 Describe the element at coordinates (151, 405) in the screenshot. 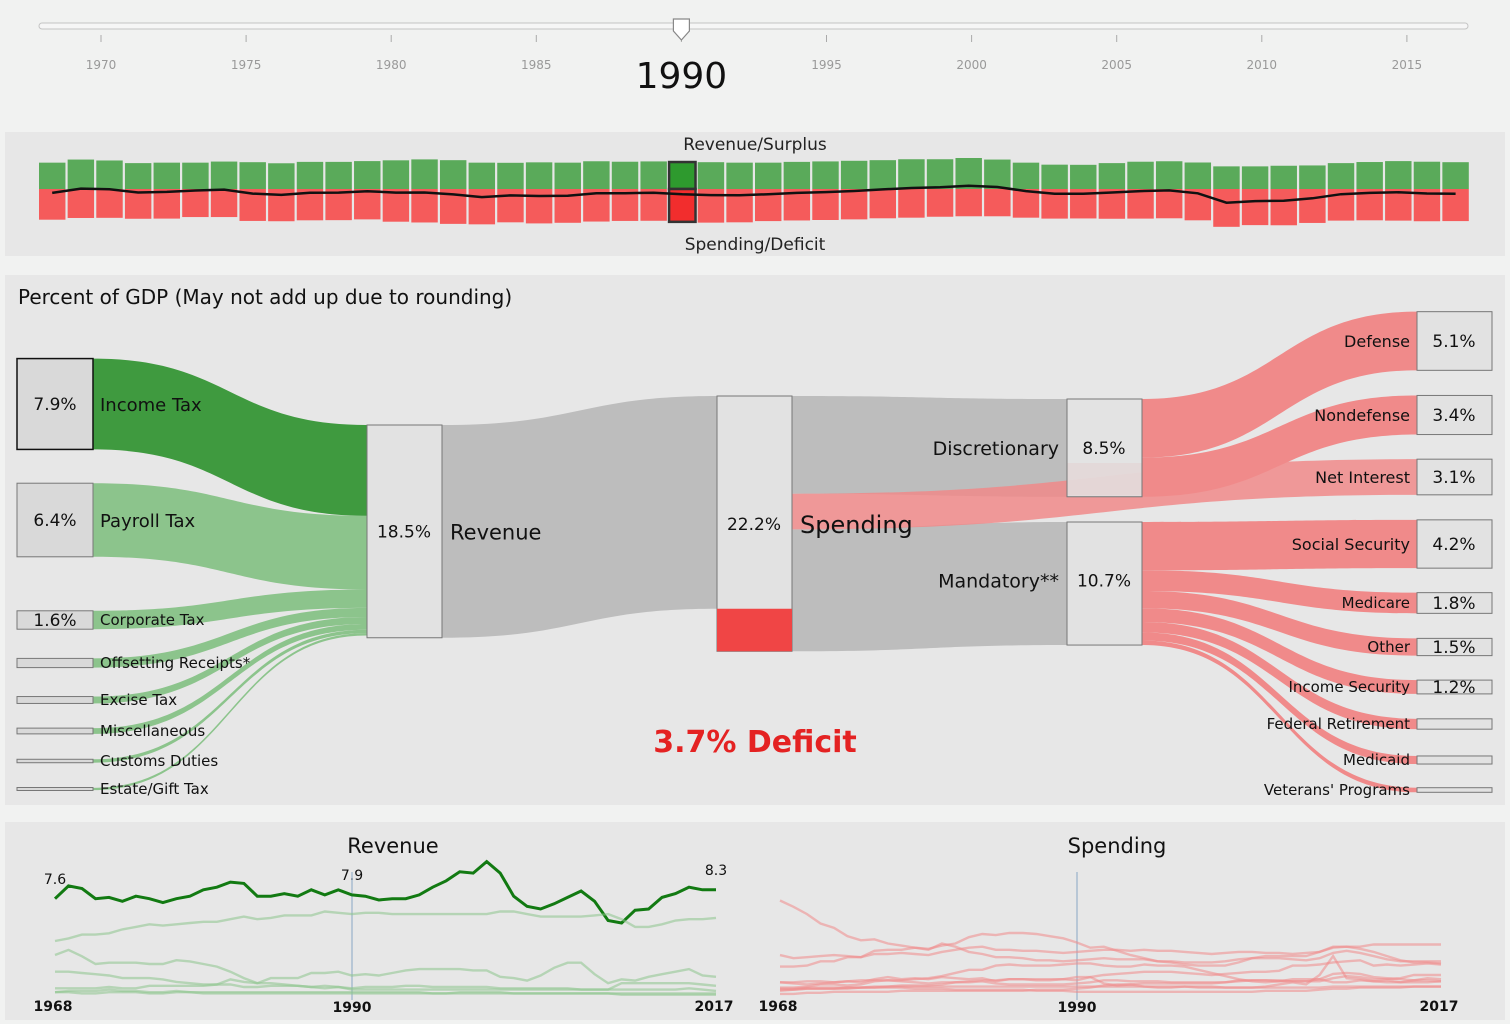

I see `revenue-source-label: Income Tax` at that location.